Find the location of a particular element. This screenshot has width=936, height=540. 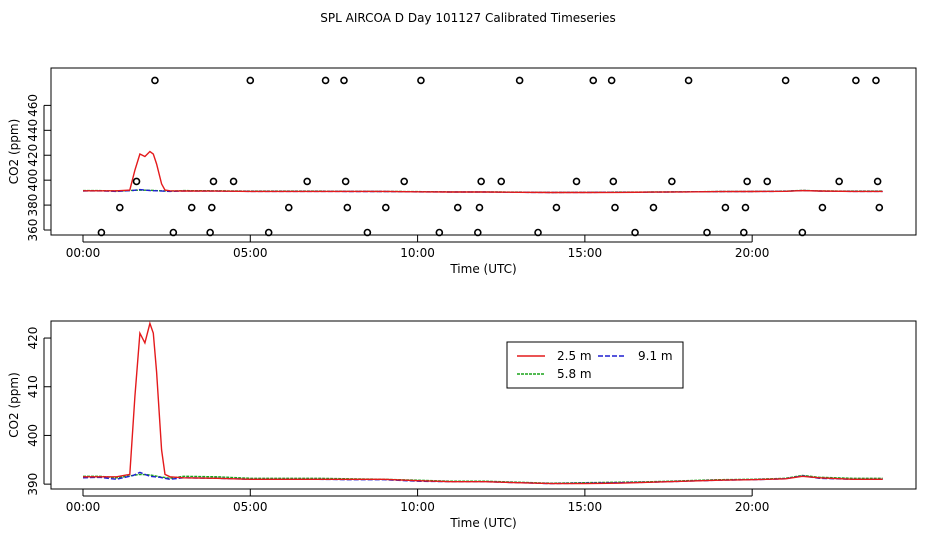

y-tick-label: 390 is located at coordinates (33, 484).